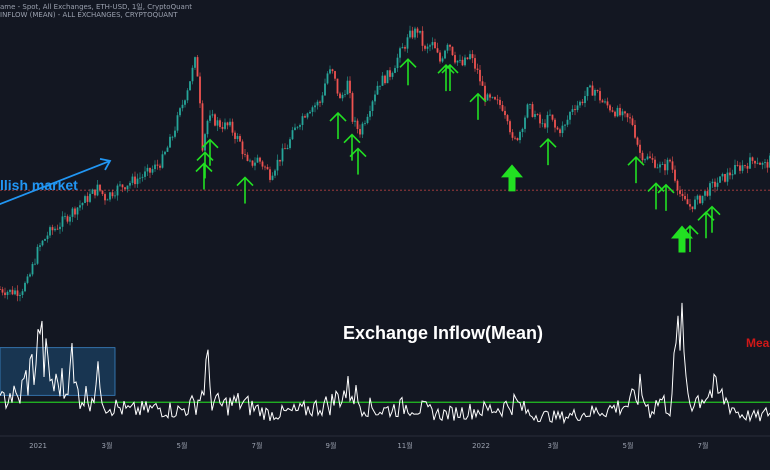  I want to click on signal-arrow-icon, so click(210, 152).